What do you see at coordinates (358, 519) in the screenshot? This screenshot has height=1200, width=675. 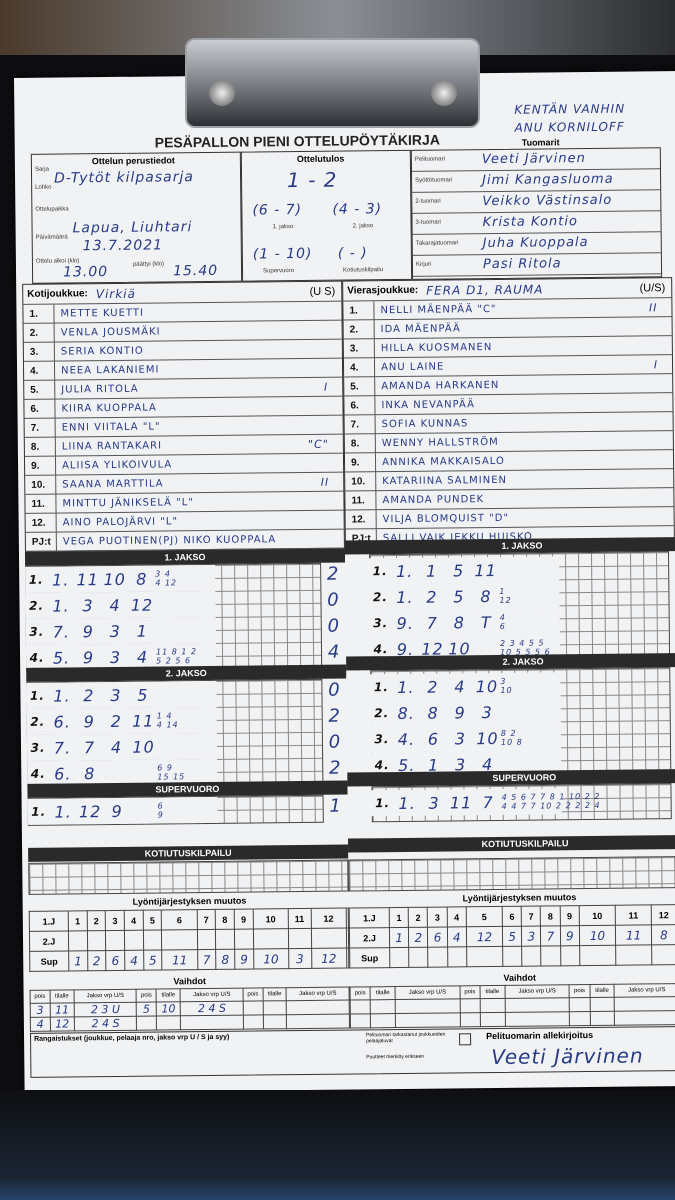 I see `player-number: 12.` at bounding box center [358, 519].